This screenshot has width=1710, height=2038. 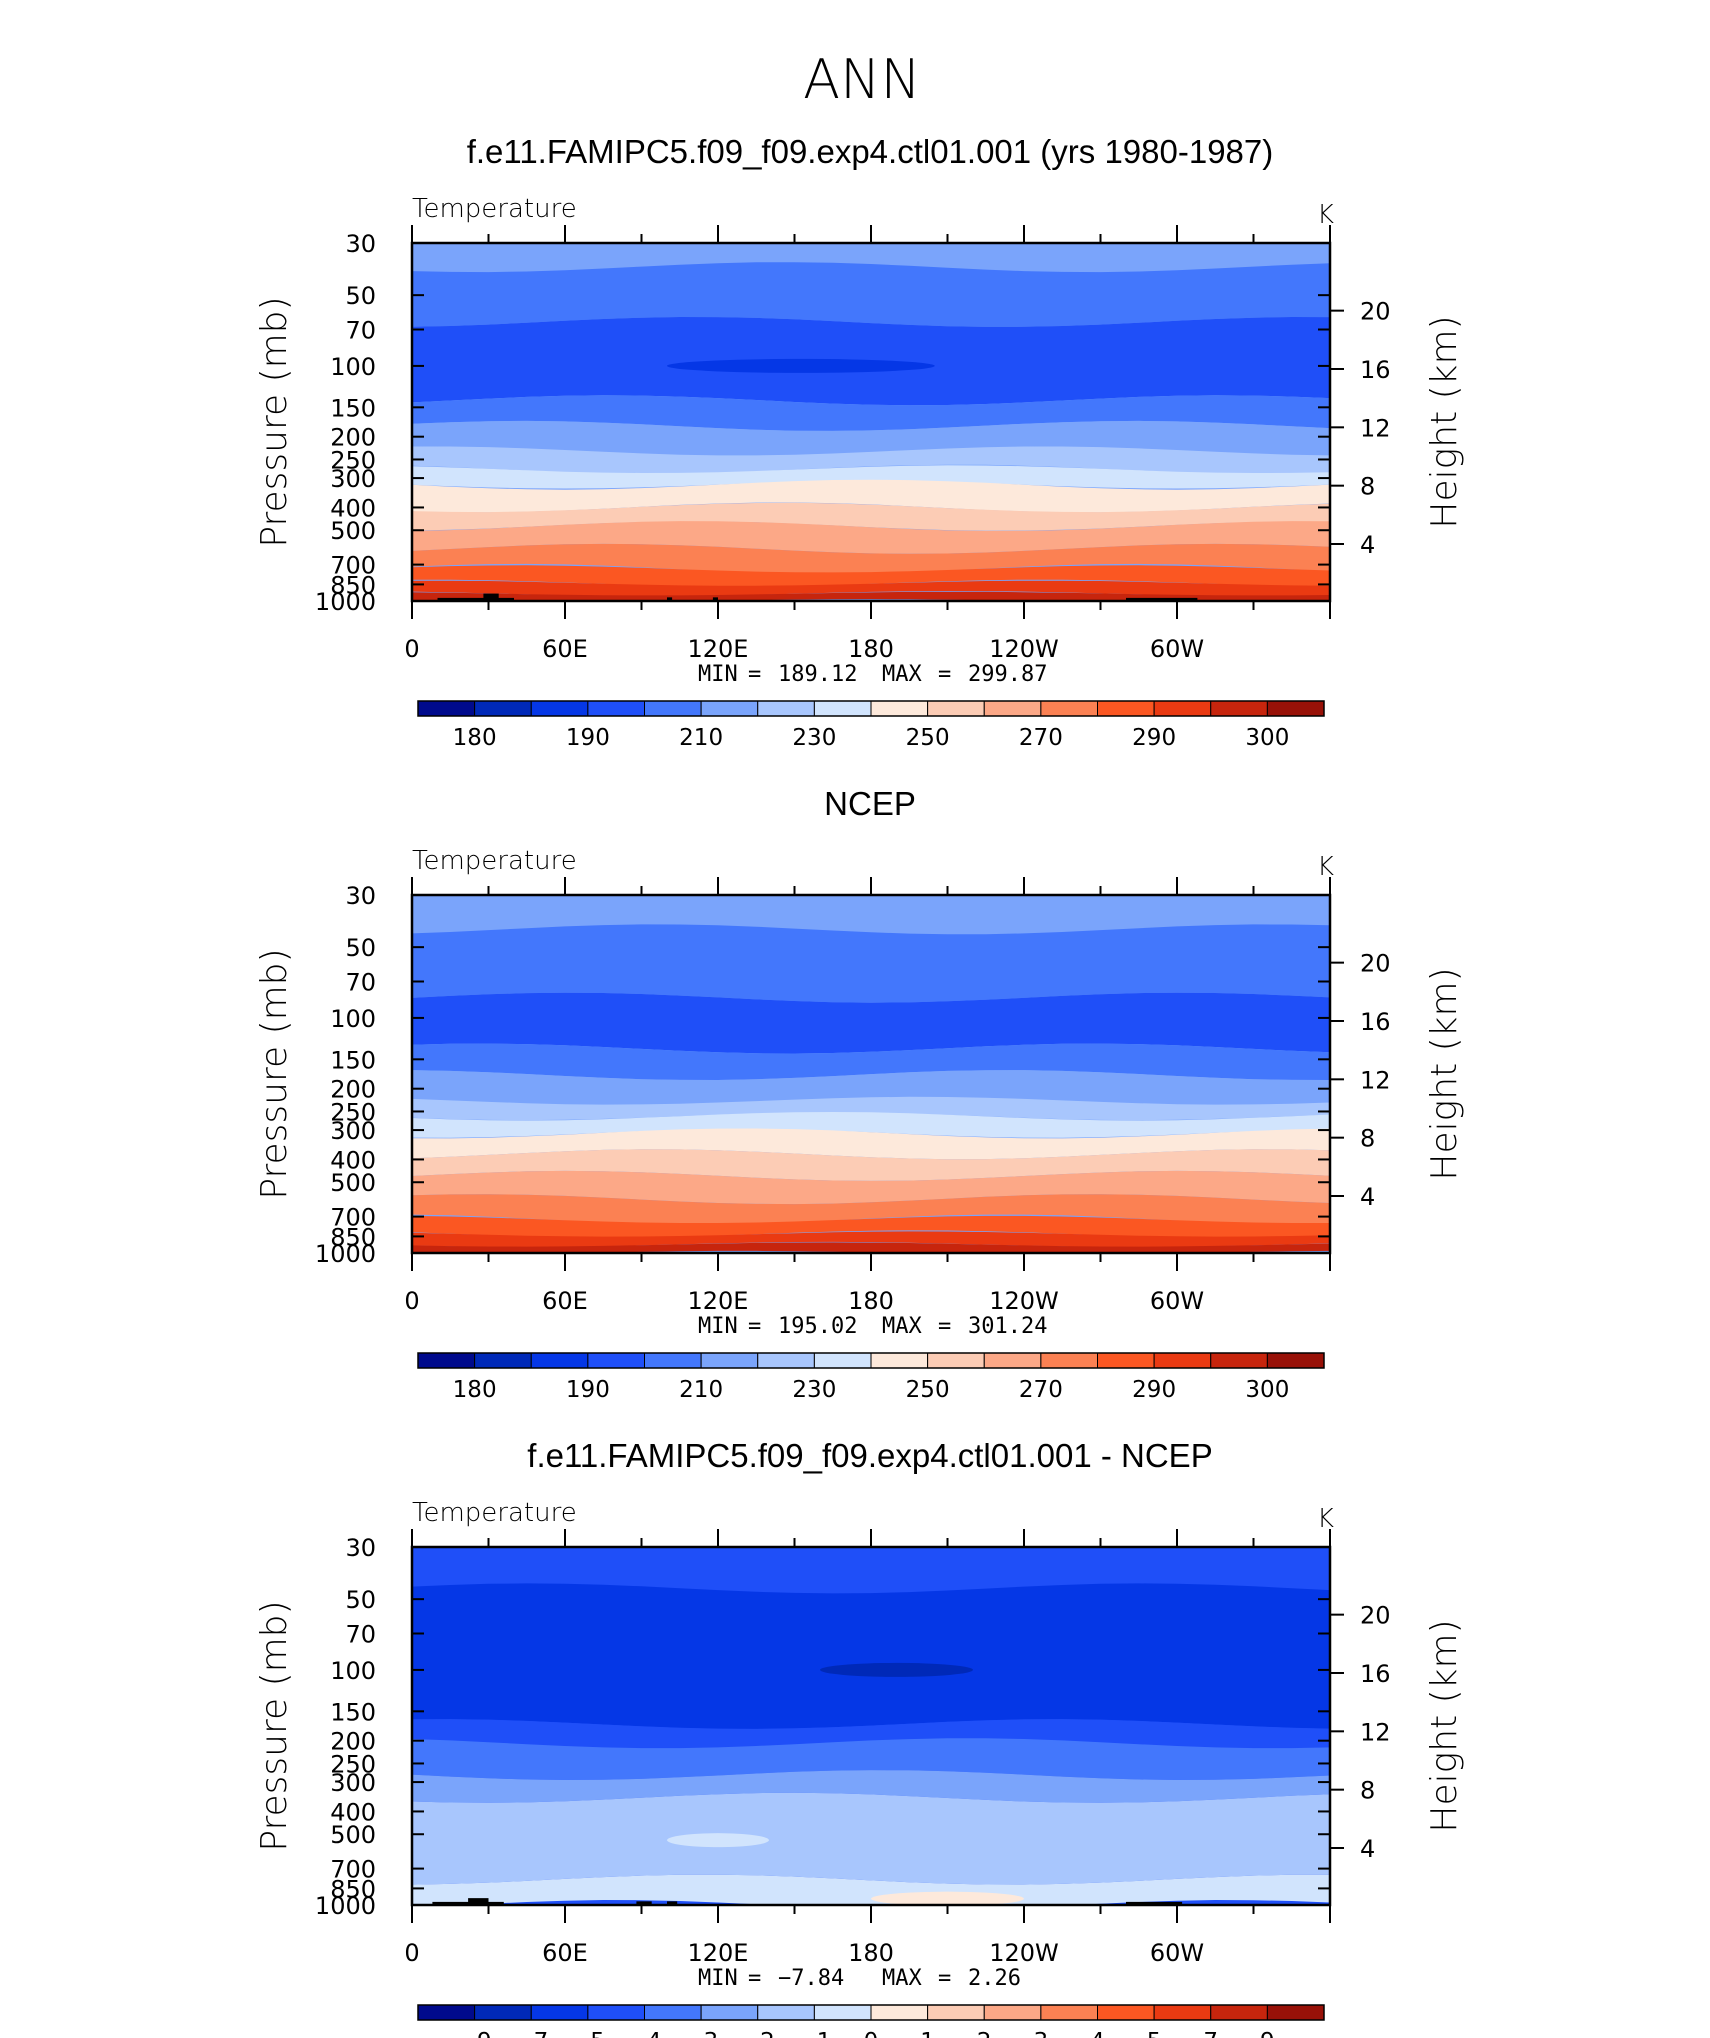 What do you see at coordinates (353, 1870) in the screenshot?
I see `pressure-label: 700` at bounding box center [353, 1870].